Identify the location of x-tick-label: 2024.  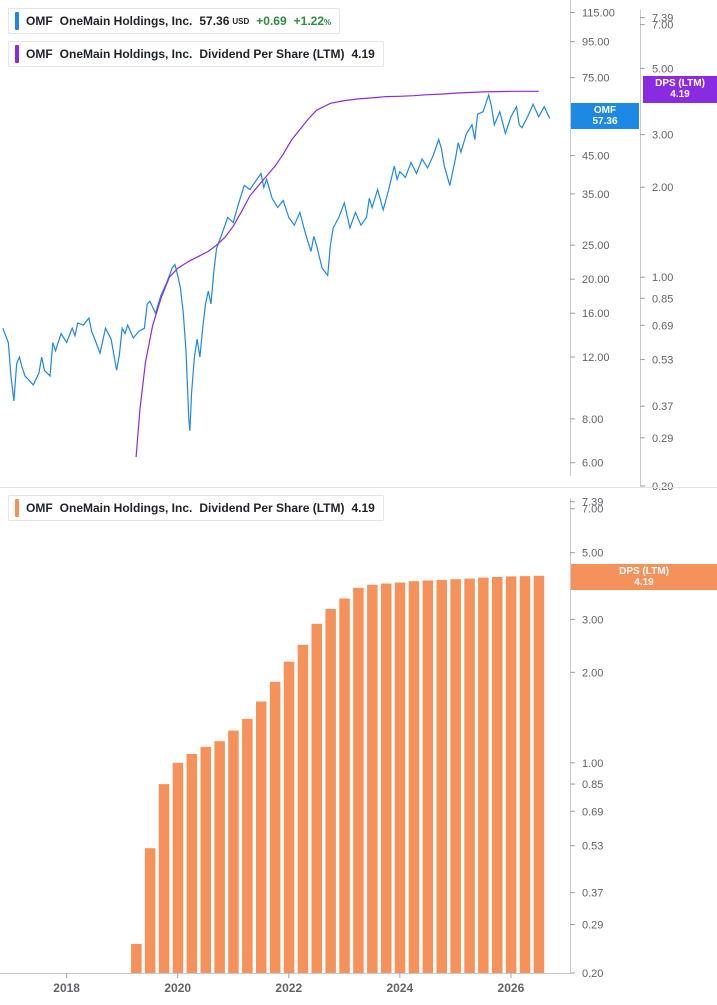
(399, 988).